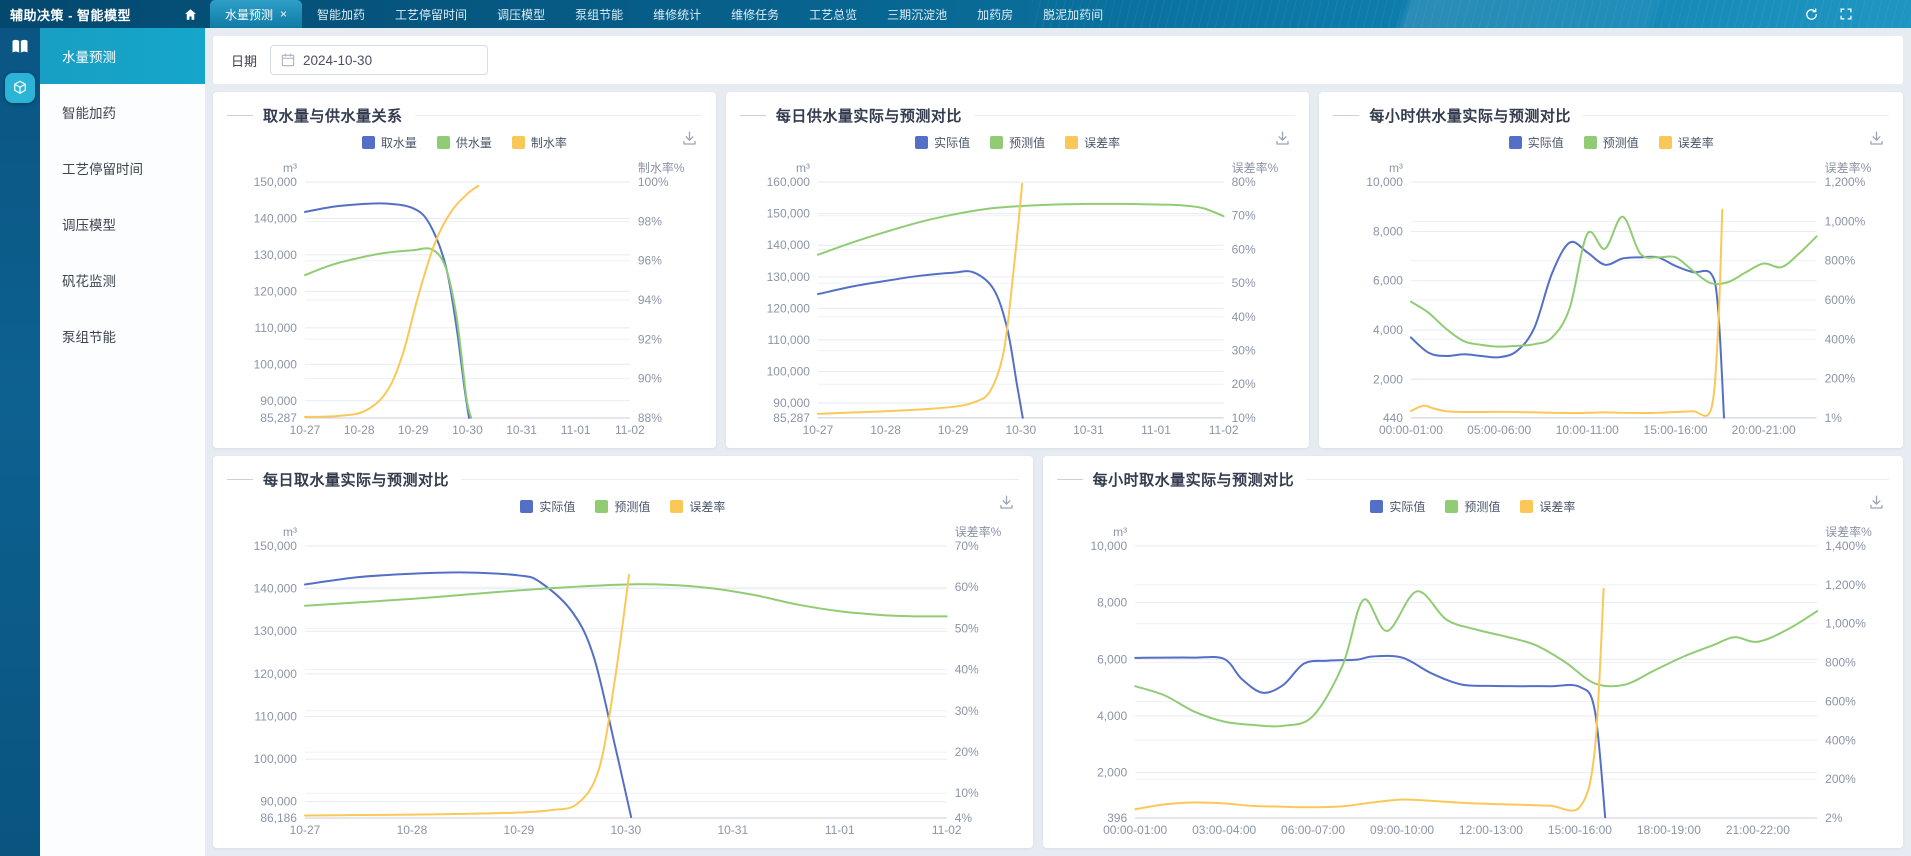 This screenshot has width=1911, height=856. I want to click on svg-text: 18:00-19:00, so click(1669, 830).